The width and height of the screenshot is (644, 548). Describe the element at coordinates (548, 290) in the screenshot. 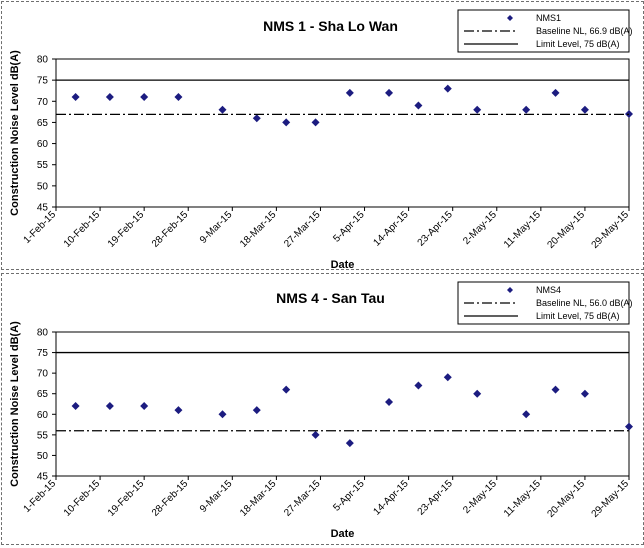

I see `legend-label: NMS4` at that location.